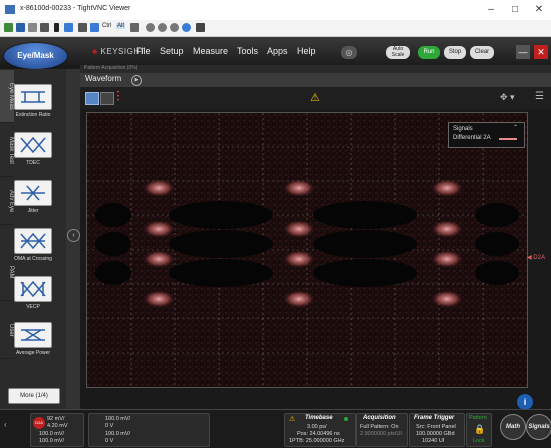 The height and width of the screenshot is (448, 551). I want to click on menu-setup: Setup, so click(172, 51).